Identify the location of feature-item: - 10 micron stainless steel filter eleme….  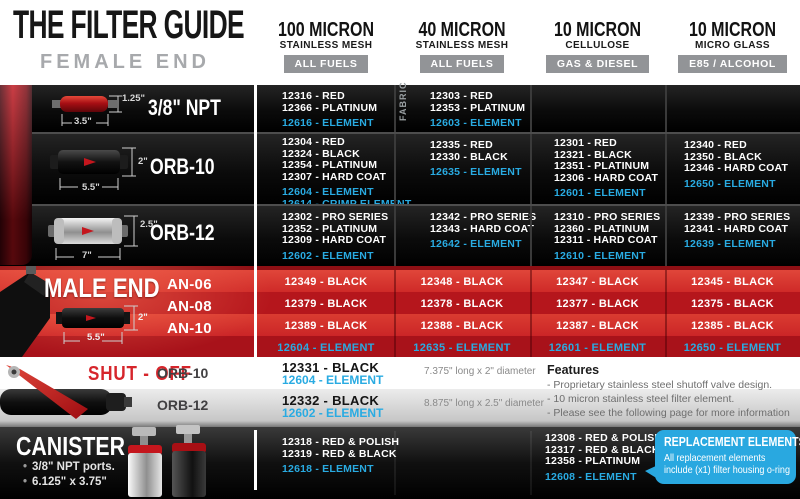
(641, 399).